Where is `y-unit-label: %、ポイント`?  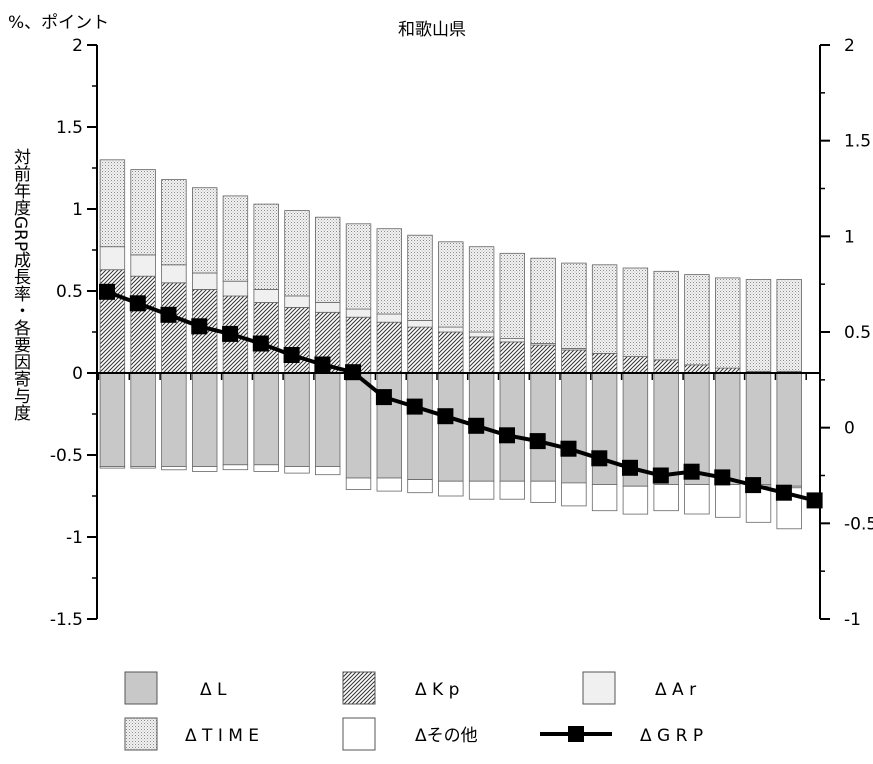 y-unit-label: %、ポイント is located at coordinates (58, 23).